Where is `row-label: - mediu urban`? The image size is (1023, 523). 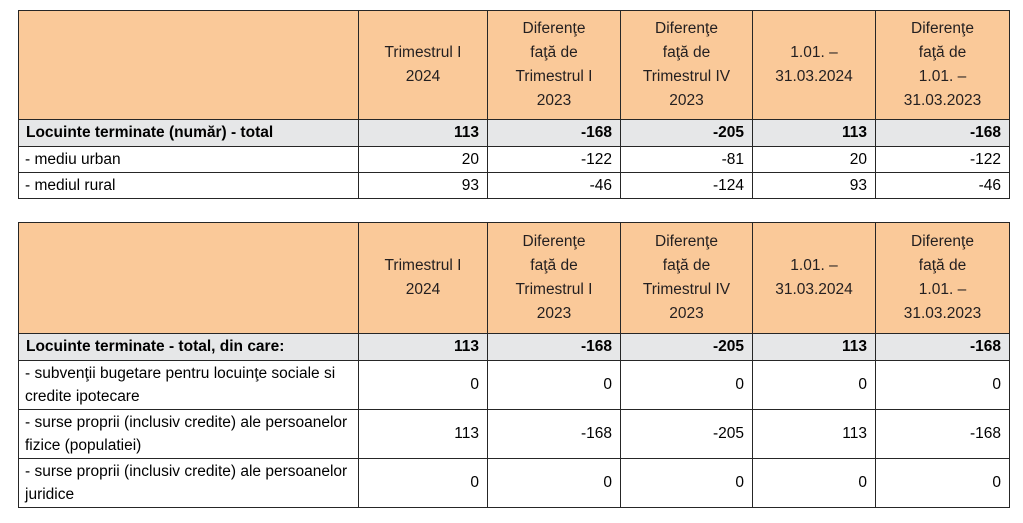 row-label: - mediu urban is located at coordinates (188, 159).